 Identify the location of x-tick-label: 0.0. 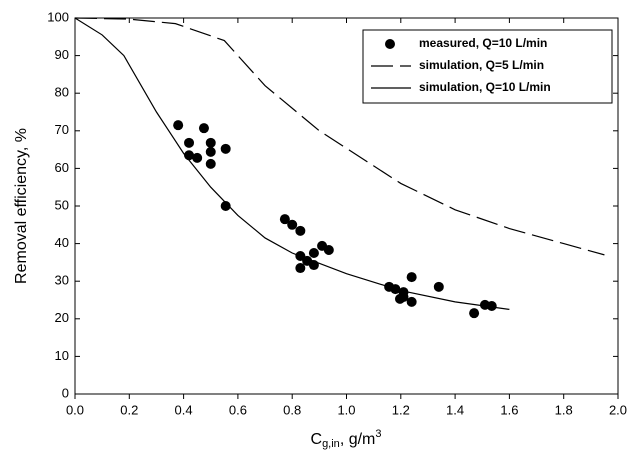
(75, 409).